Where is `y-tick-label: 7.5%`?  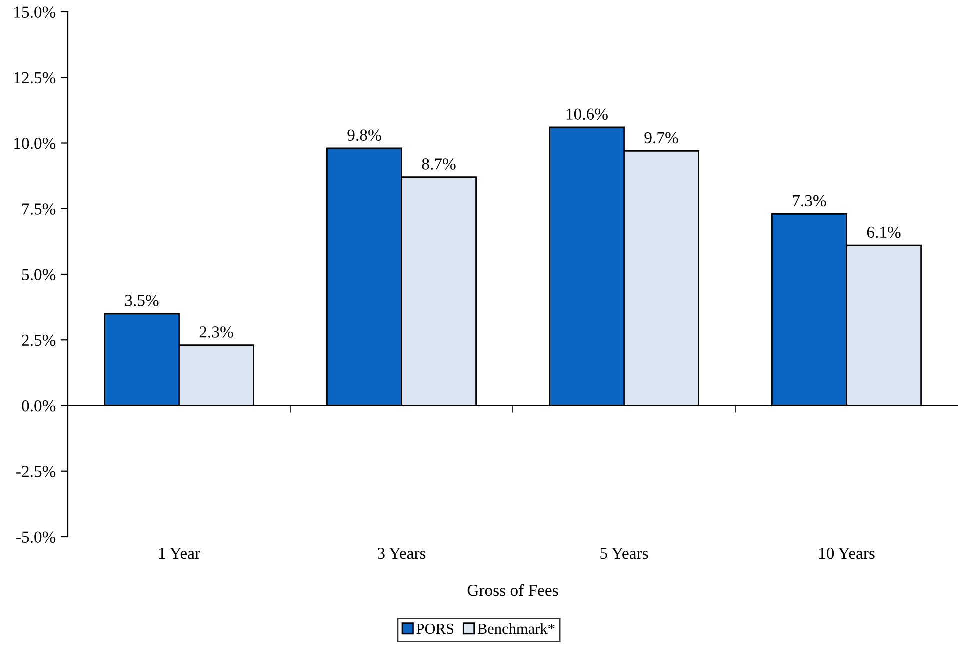
y-tick-label: 7.5% is located at coordinates (39, 209).